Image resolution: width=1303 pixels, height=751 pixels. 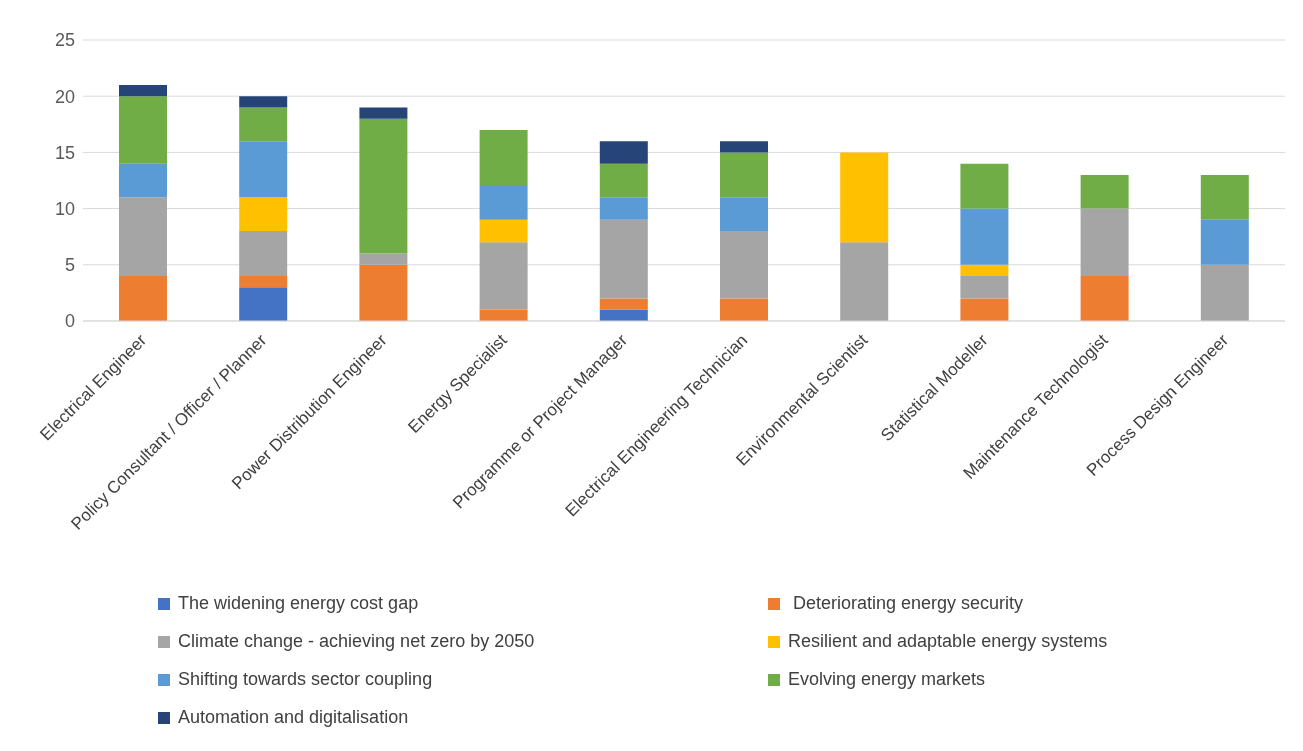 I want to click on legend-label: The widening energy cost gap, so click(x=298, y=603).